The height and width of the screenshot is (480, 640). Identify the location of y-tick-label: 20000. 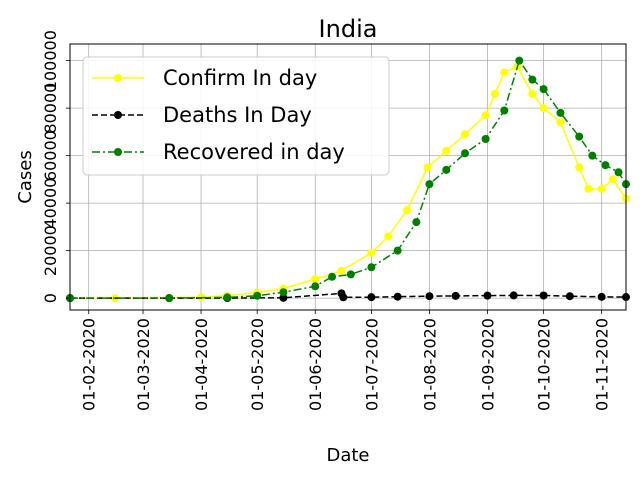
(50, 250).